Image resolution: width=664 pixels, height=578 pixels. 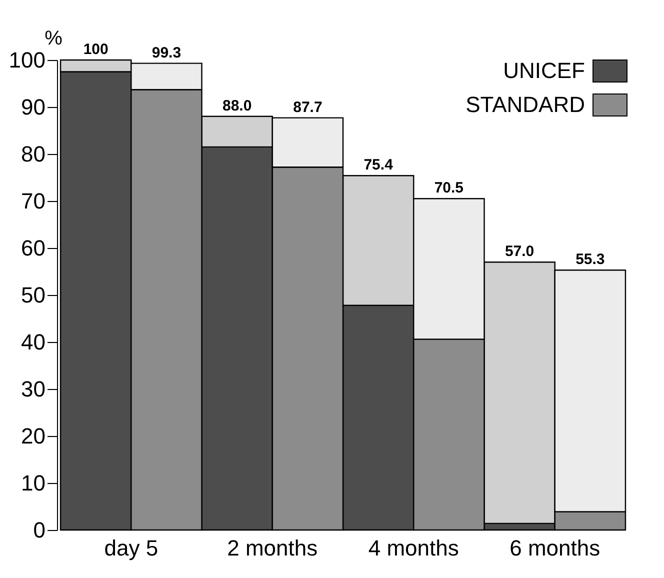 What do you see at coordinates (525, 104) in the screenshot?
I see `legend-label: STANDARD` at bounding box center [525, 104].